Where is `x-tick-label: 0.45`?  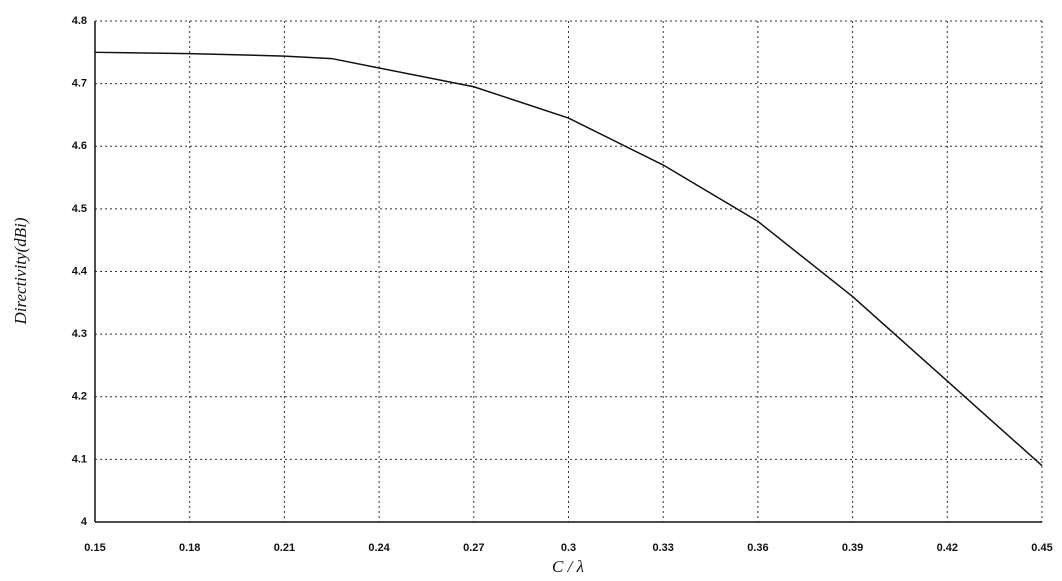 x-tick-label: 0.45 is located at coordinates (1041, 548).